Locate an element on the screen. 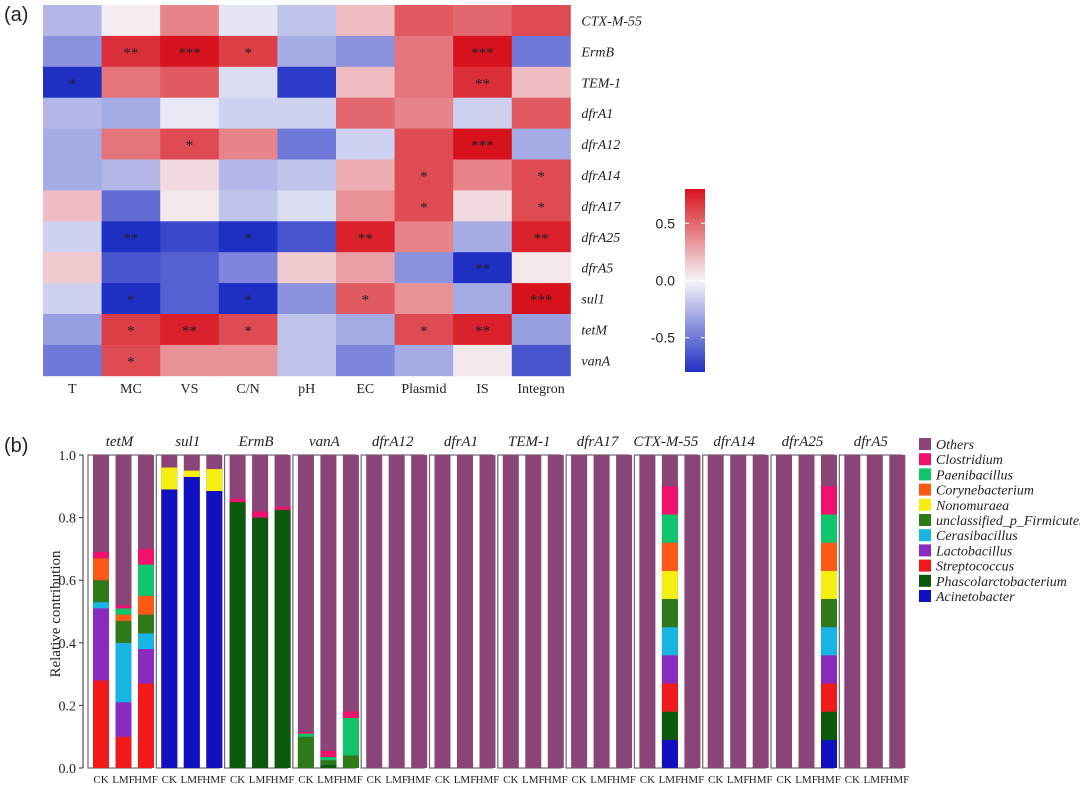 This screenshot has width=1080, height=789. heatmap-row-label: dfrA12 is located at coordinates (600, 145).